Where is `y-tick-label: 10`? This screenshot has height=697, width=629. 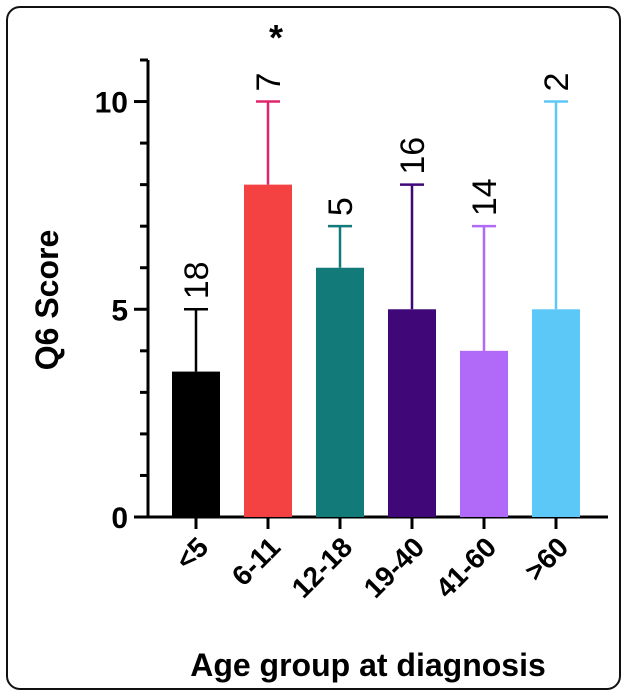
y-tick-label: 10 is located at coordinates (111, 103).